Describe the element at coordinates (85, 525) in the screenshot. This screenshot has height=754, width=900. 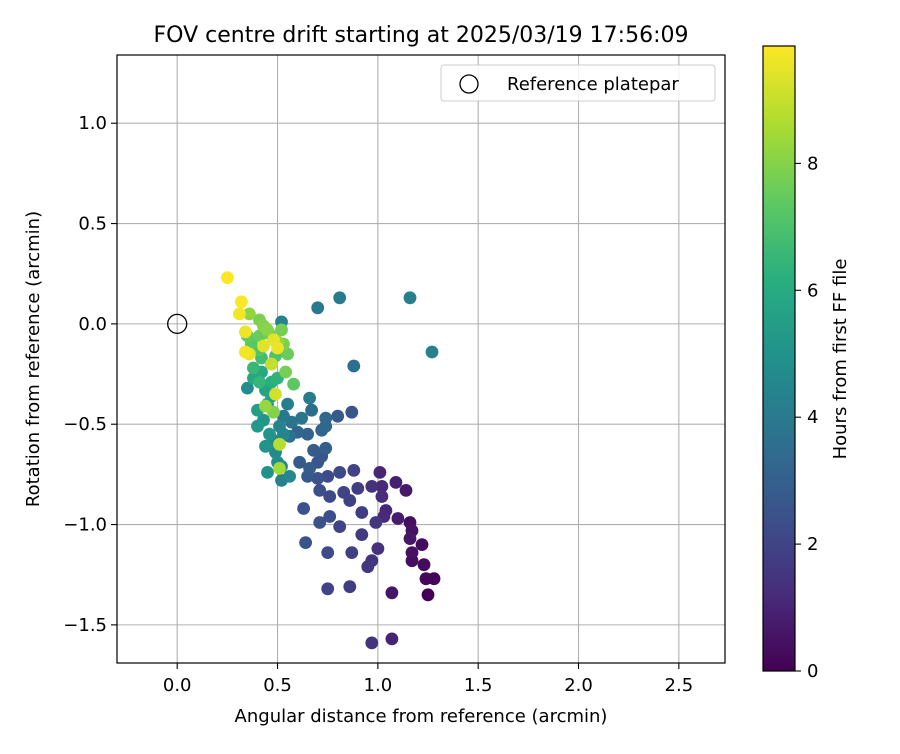
I see `y-tick-label: −1.0` at that location.